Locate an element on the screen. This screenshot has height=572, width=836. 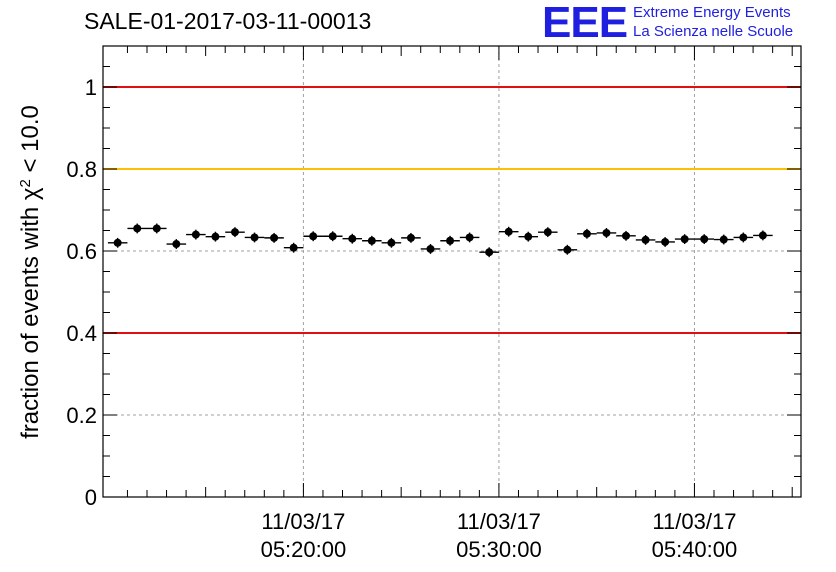
x-tick-label-time: 05:20:00 is located at coordinates (304, 549).